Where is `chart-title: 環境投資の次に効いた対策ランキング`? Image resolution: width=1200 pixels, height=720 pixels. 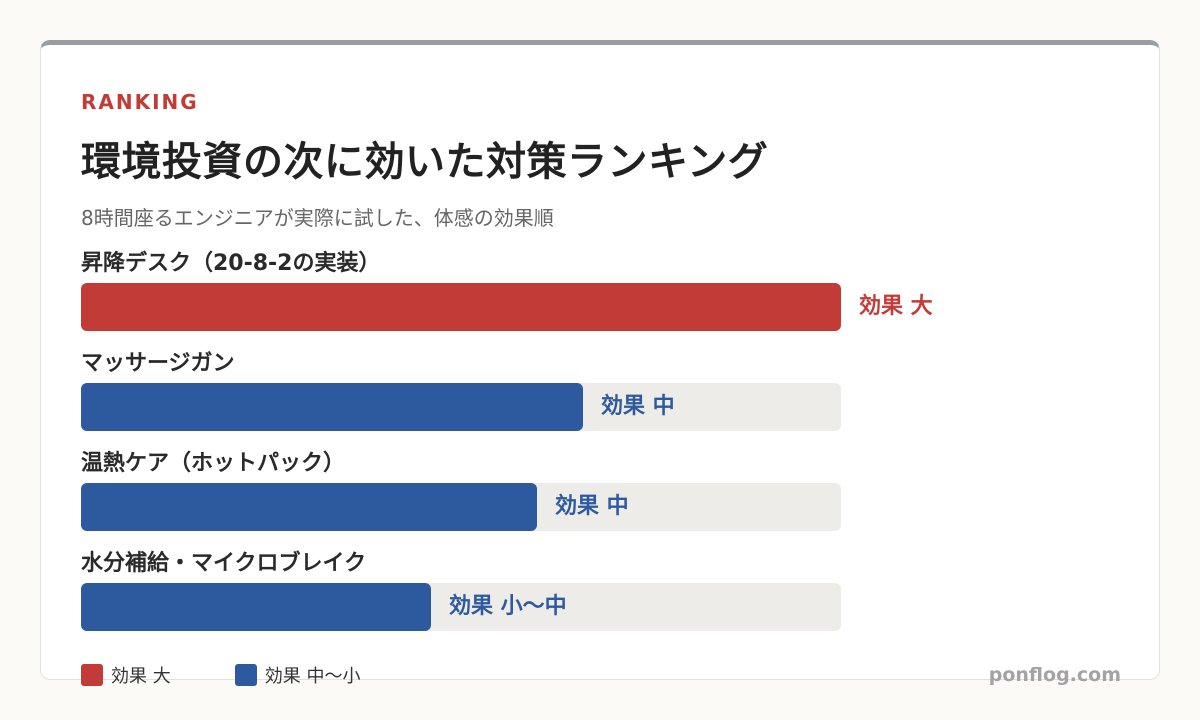 chart-title: 環境投資の次に効いた対策ランキング is located at coordinates (425, 162).